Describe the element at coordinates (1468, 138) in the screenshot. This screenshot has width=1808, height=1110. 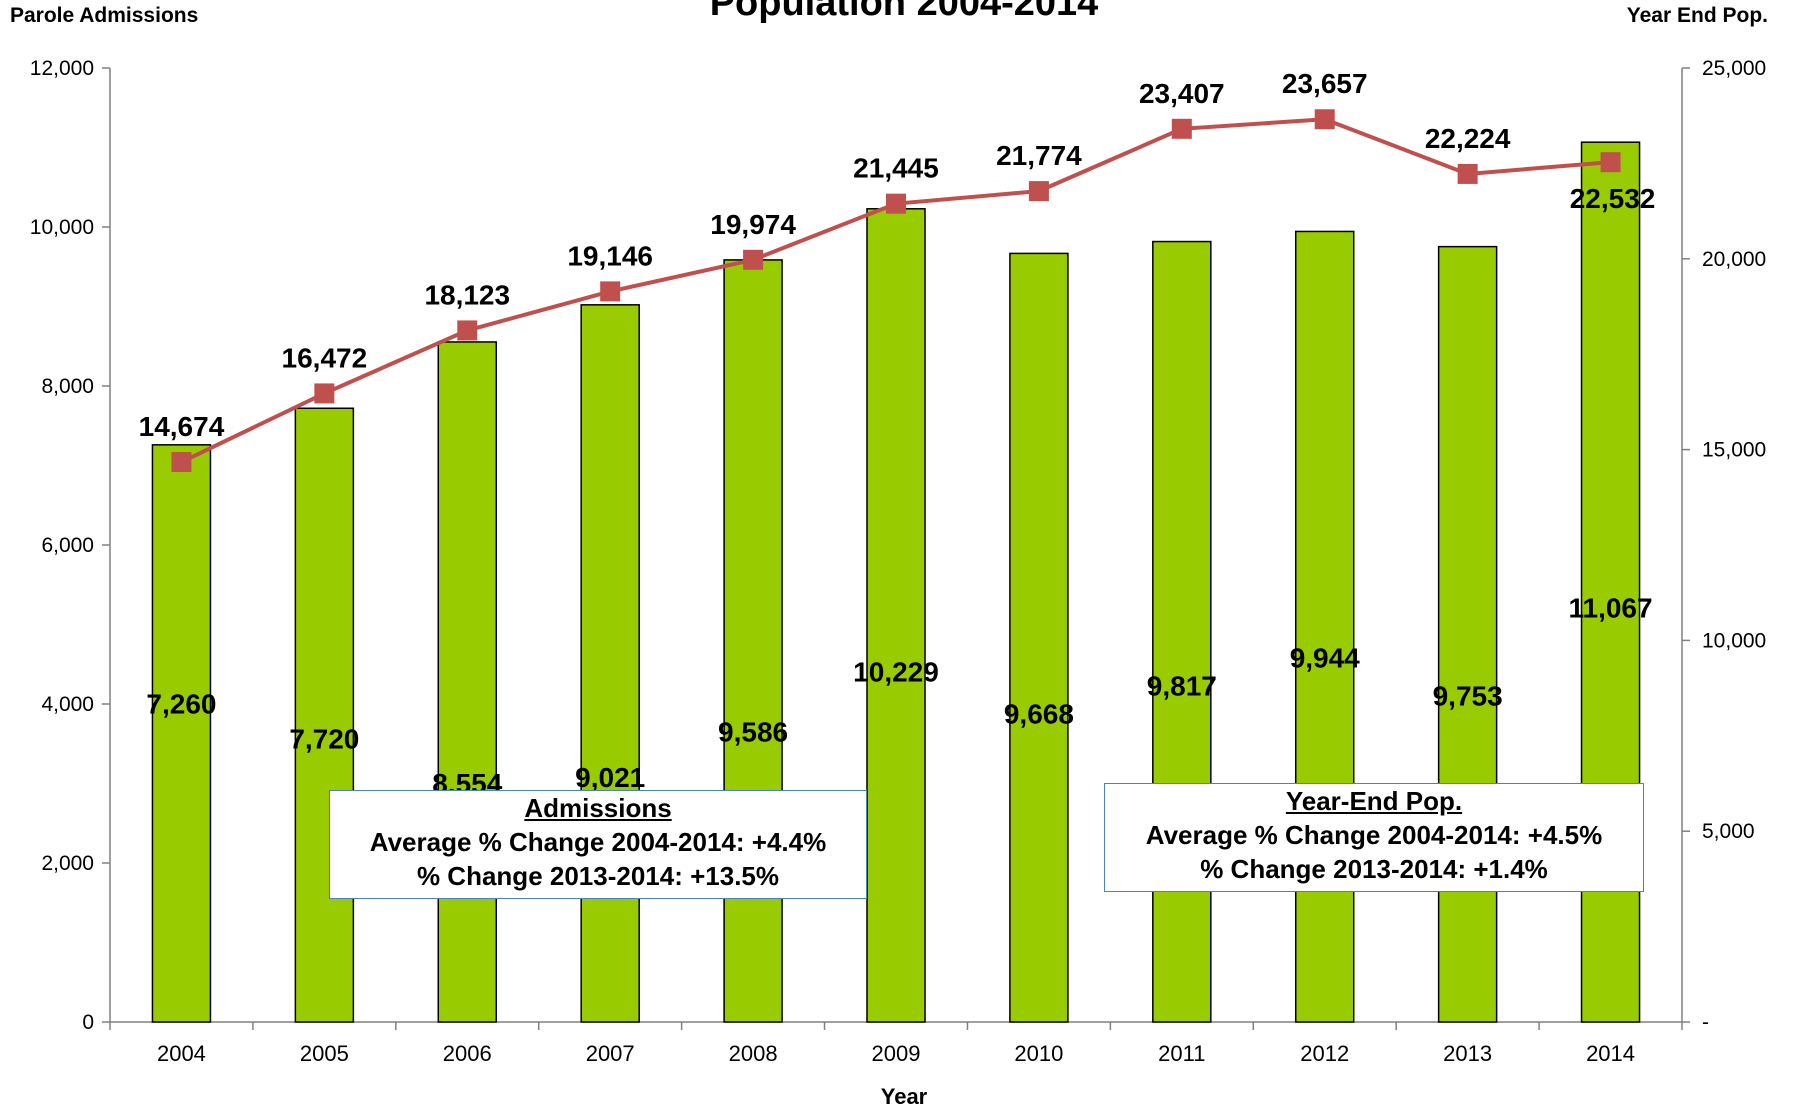
I see `line-value-label: 22,224` at that location.